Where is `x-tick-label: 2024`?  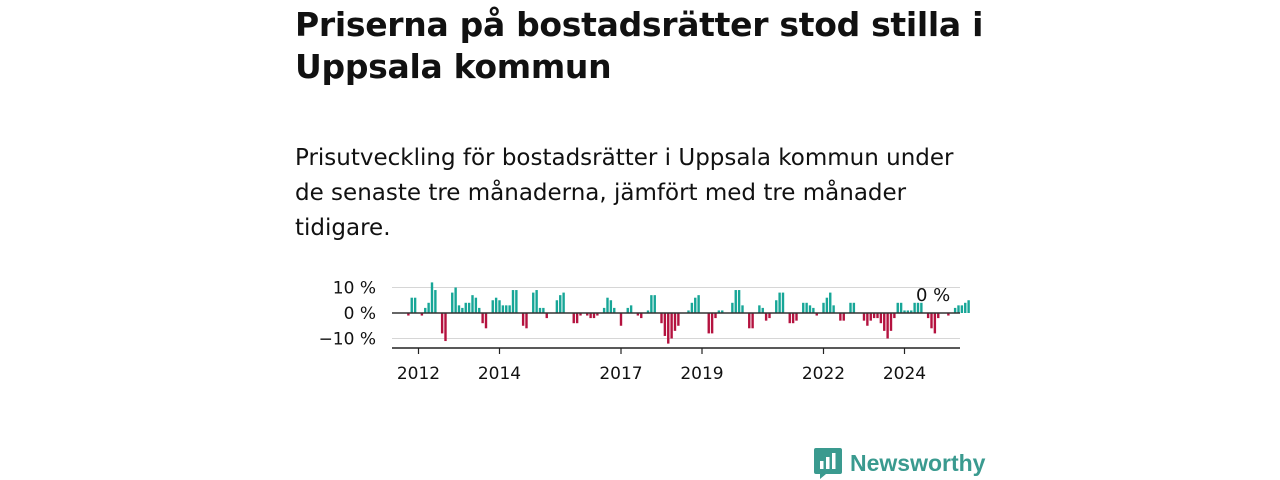 x-tick-label: 2024 is located at coordinates (904, 374).